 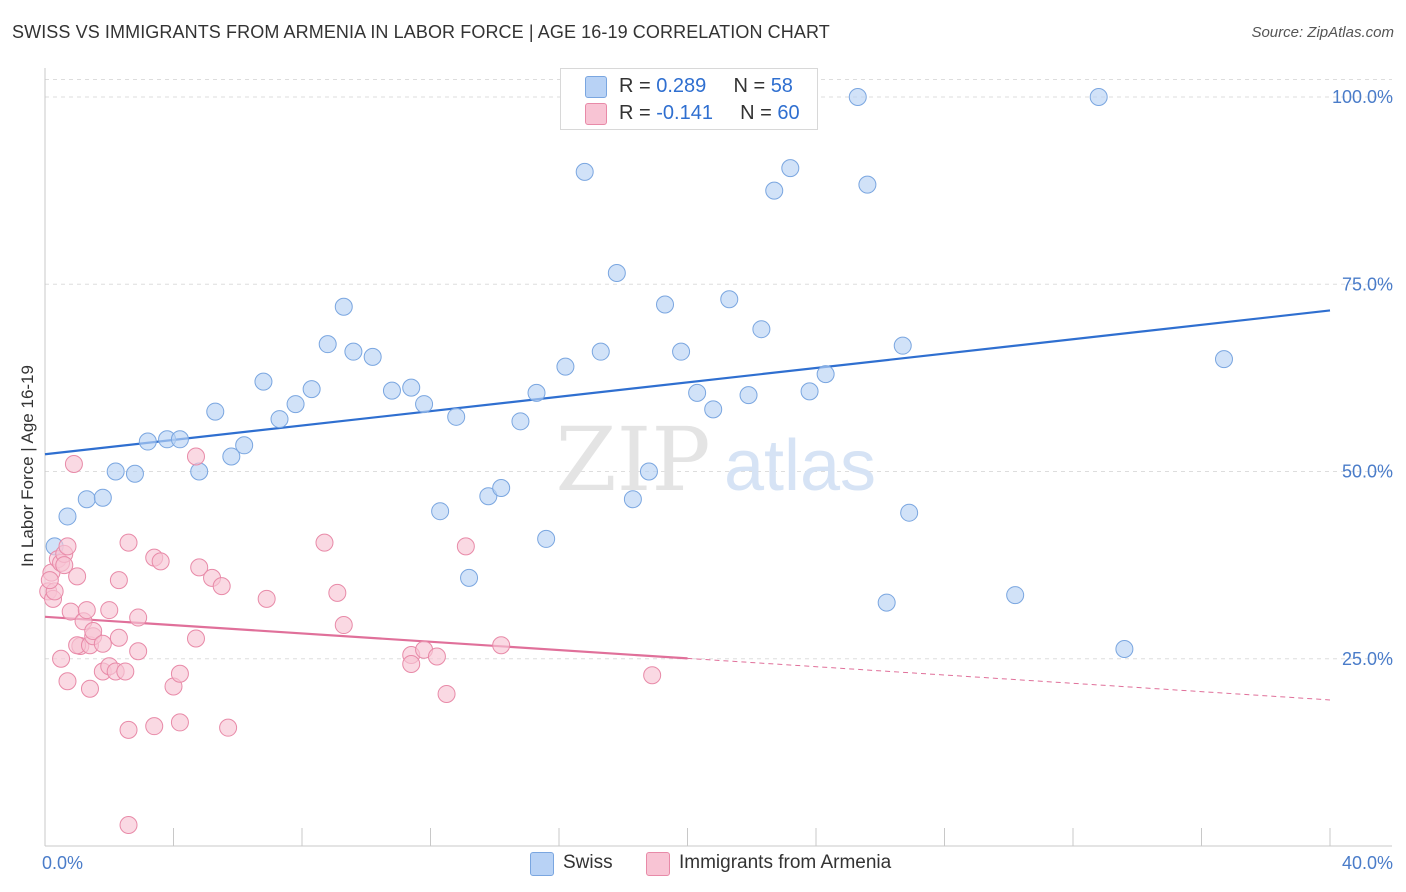 I want to click on series-swatch-swiss, so click(x=542, y=864).